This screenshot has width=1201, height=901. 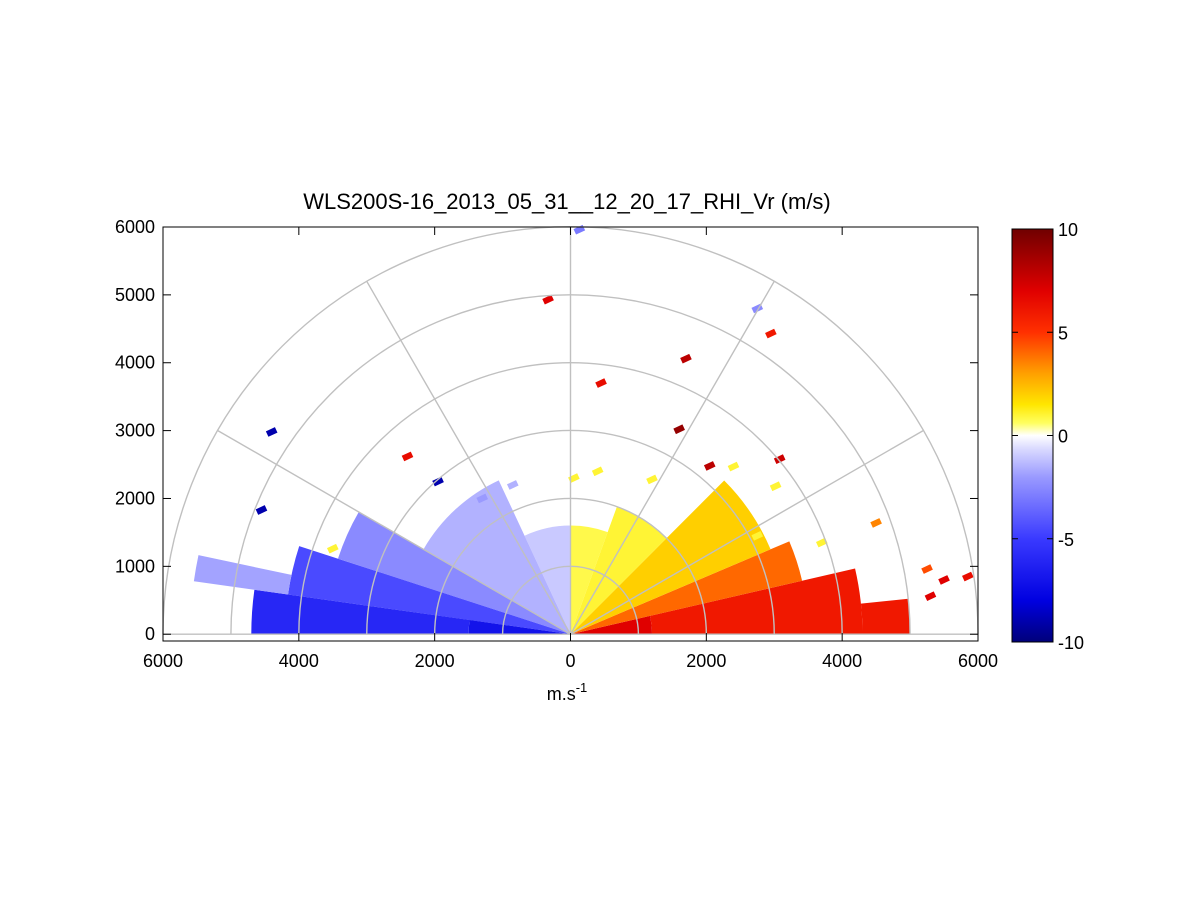 I want to click on y-tick-label: 5000, so click(x=135, y=295).